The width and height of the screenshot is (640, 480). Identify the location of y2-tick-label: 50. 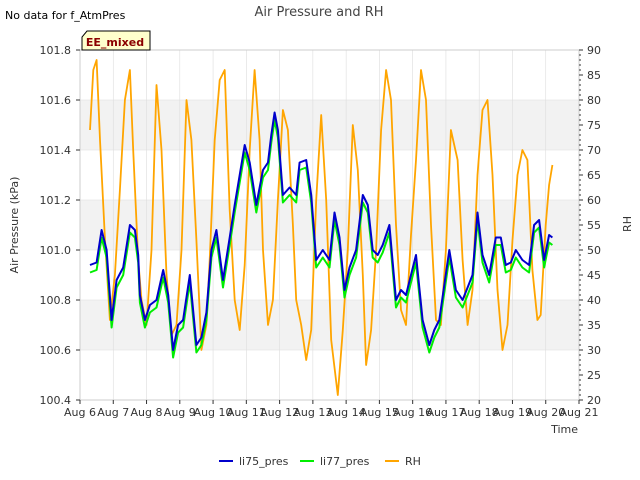
(594, 250).